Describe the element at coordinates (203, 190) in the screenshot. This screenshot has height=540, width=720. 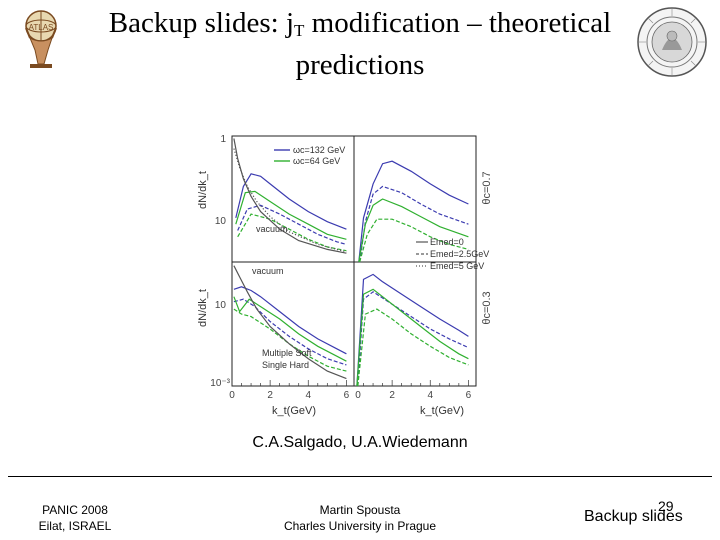
I see `y-axis-label-top: dN/dk_t` at that location.